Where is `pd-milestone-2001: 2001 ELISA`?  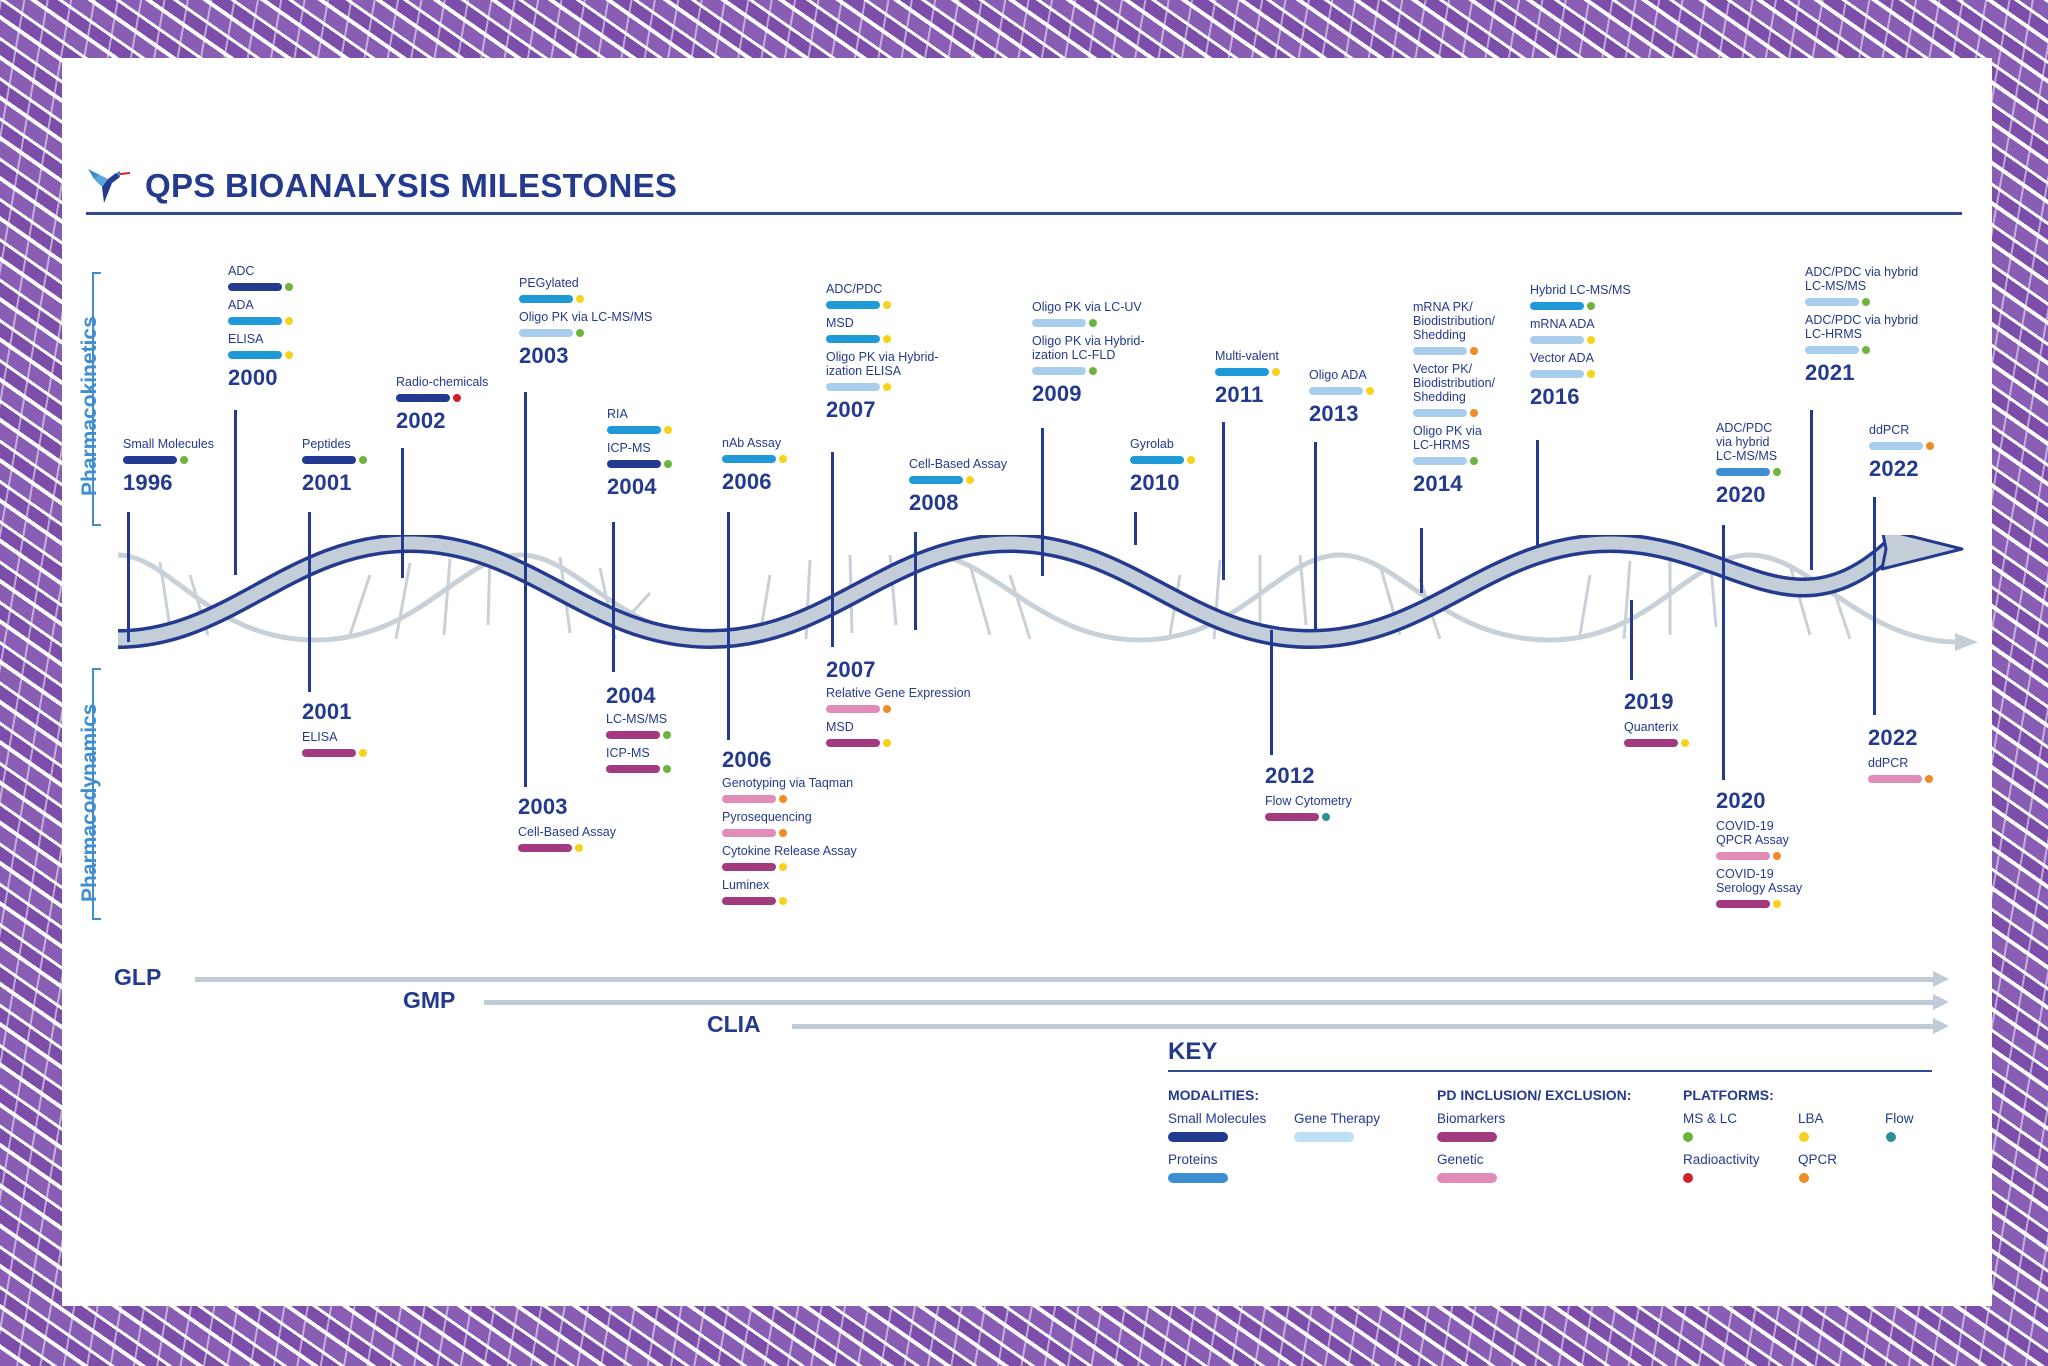 pd-milestone-2001: 2001 ELISA is located at coordinates (334, 732).